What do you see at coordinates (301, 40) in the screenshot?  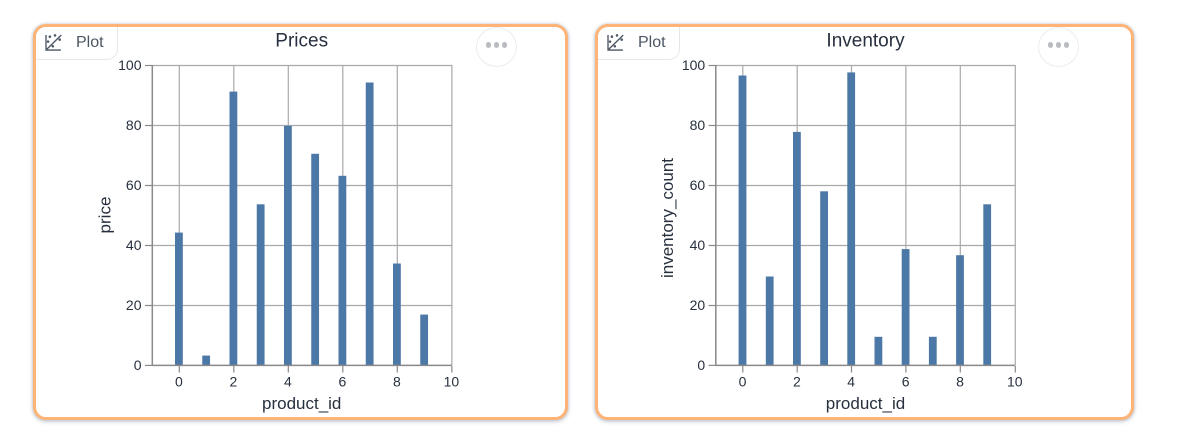 I see `svg-text: Prices` at bounding box center [301, 40].